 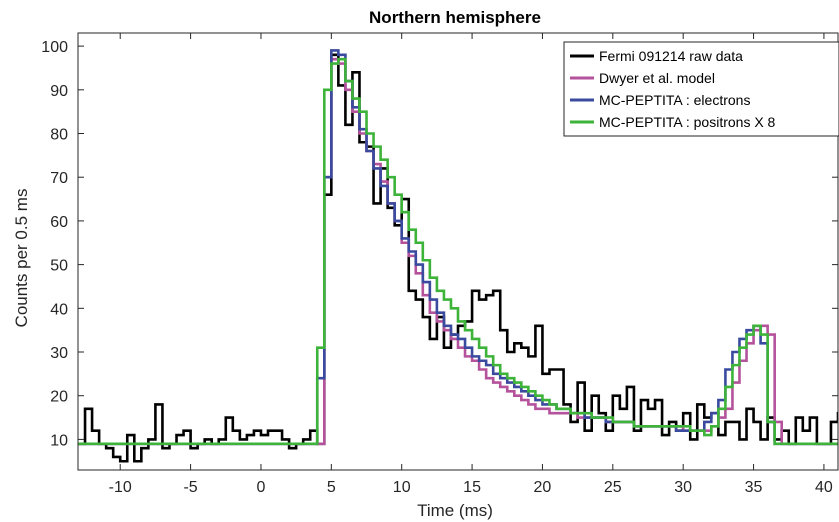 What do you see at coordinates (59, 353) in the screenshot?
I see `y-tick-label: 30` at bounding box center [59, 353].